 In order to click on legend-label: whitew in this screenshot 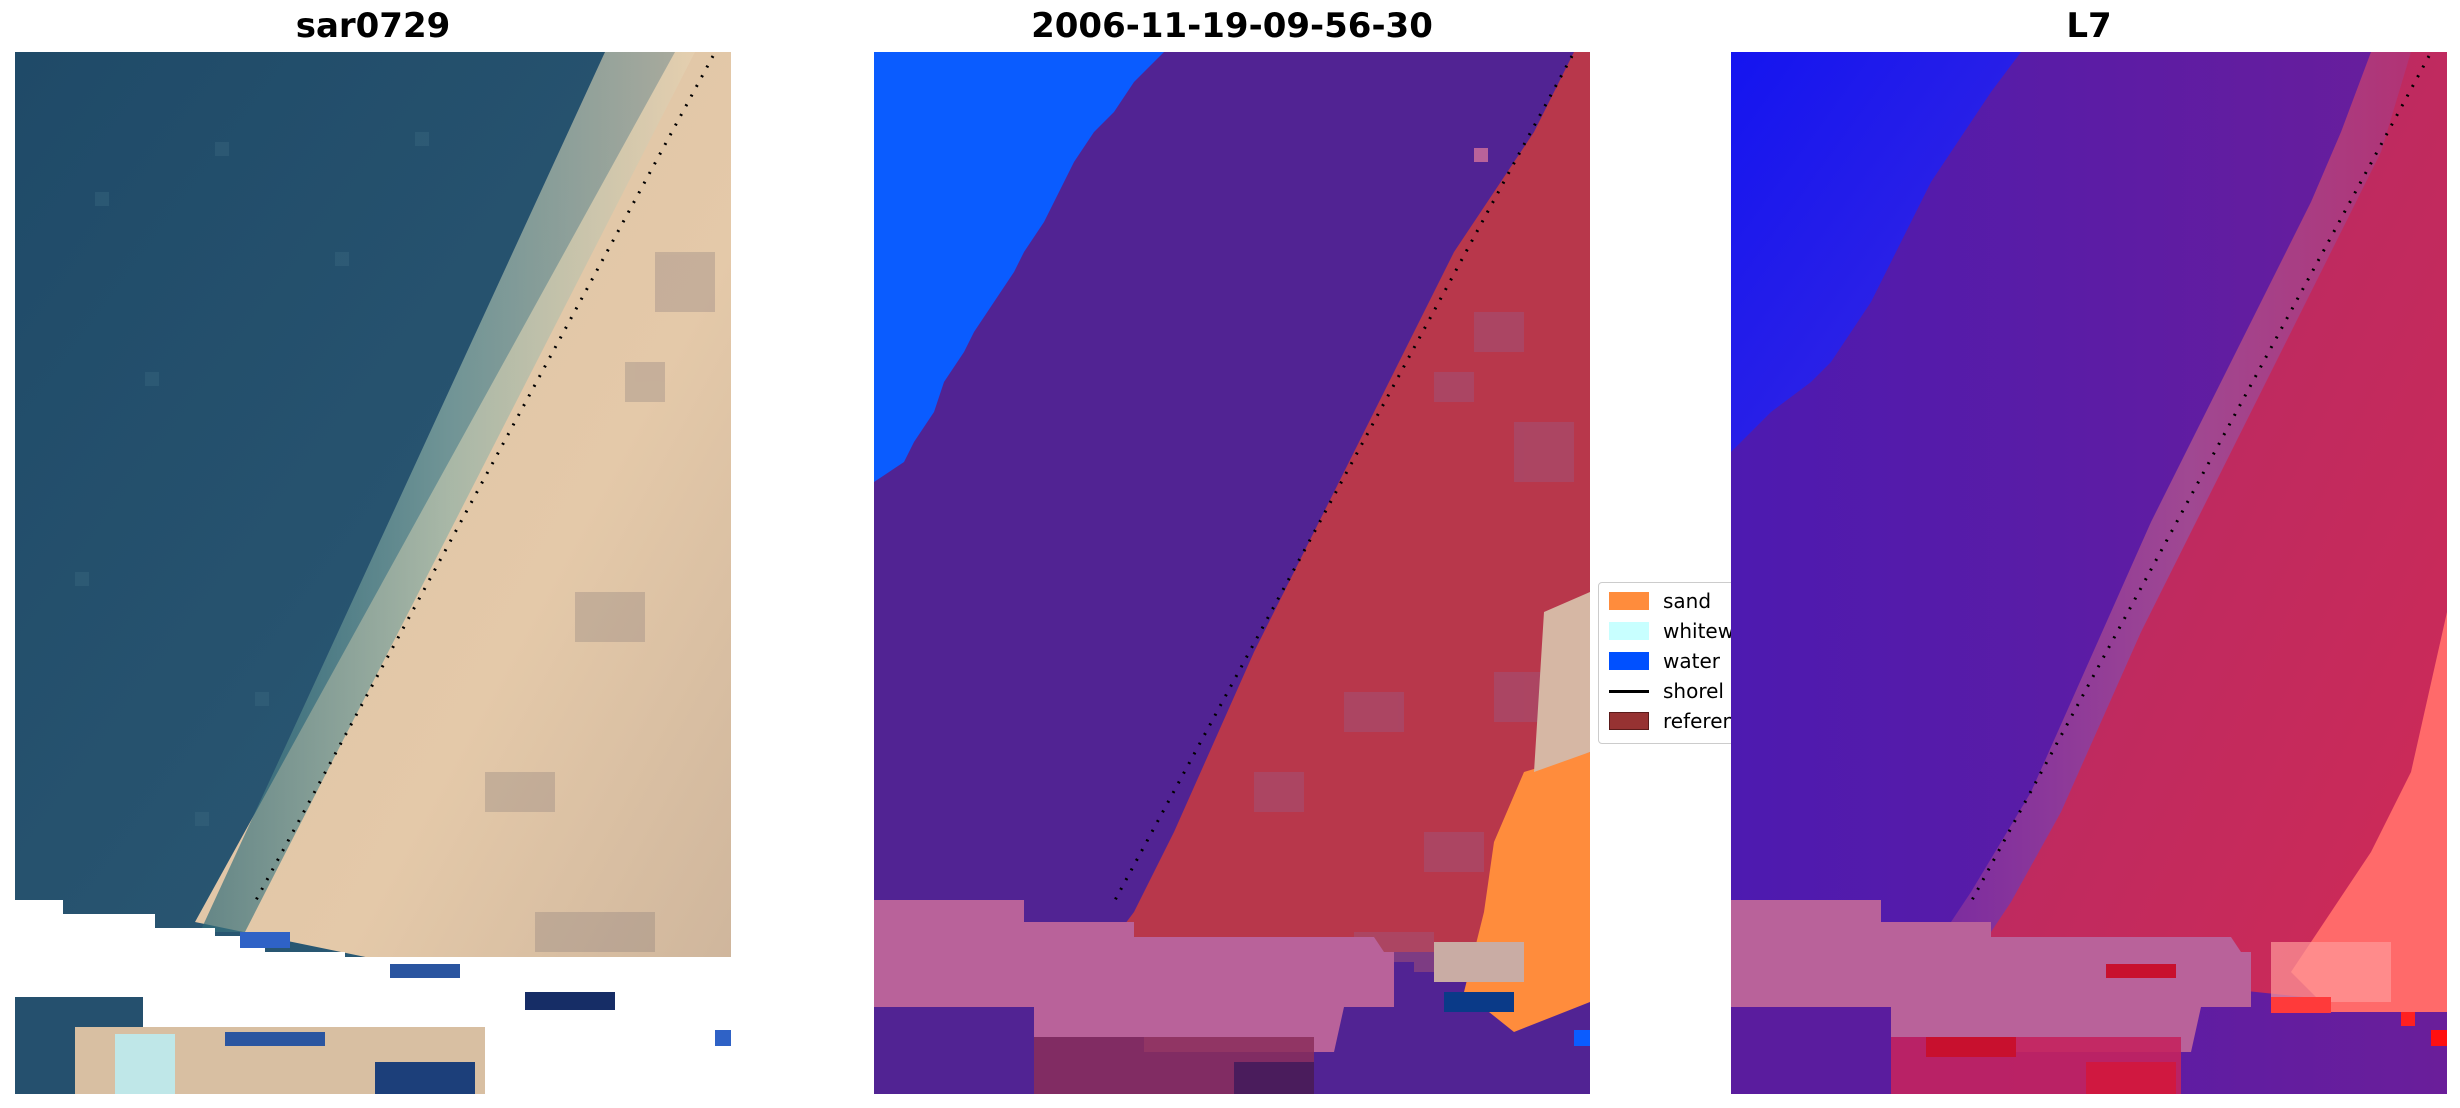, I will do `click(1699, 631)`.